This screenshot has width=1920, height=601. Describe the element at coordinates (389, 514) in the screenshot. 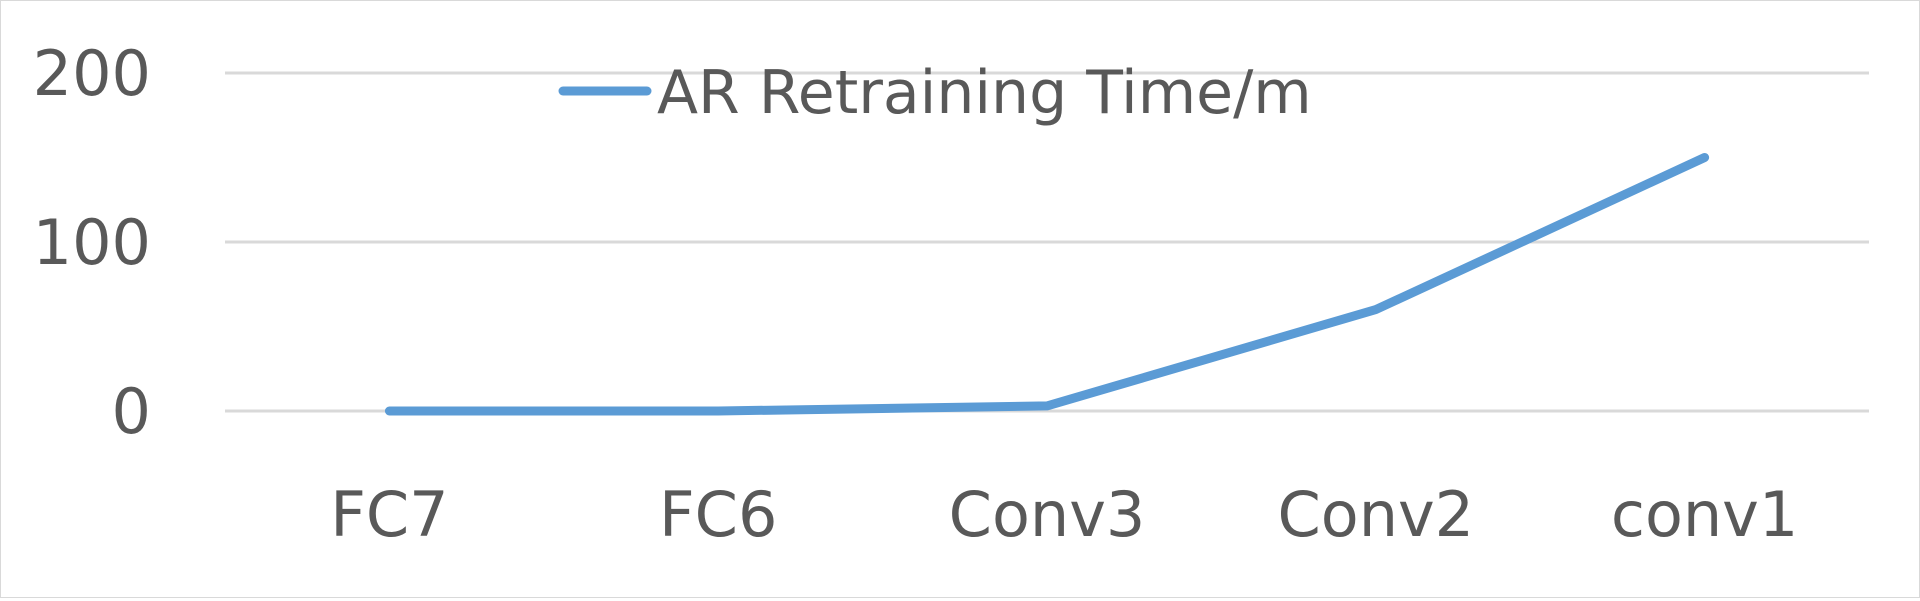

I see `x-tick-label: FC7` at that location.